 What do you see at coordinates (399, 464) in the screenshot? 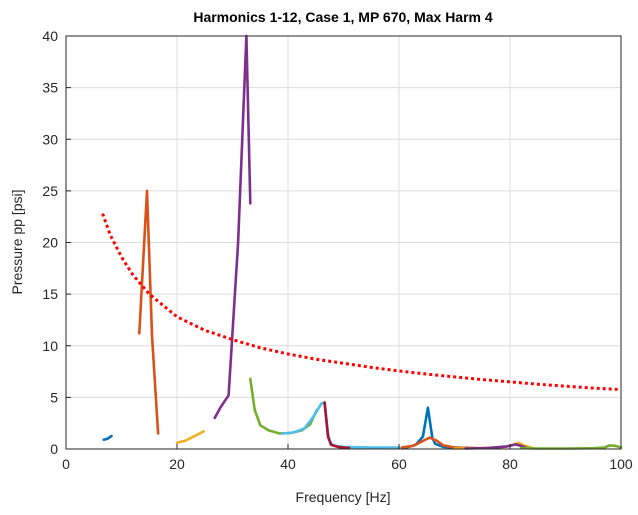
I see `x-tick-label: 60` at bounding box center [399, 464].